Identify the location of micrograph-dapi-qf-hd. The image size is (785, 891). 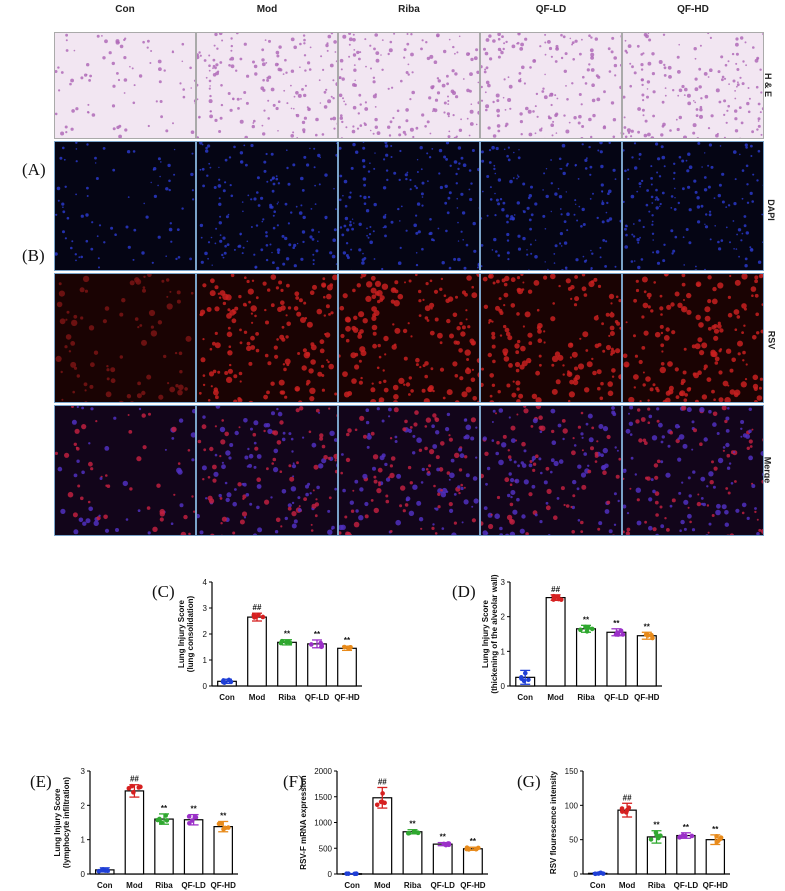
(693, 206).